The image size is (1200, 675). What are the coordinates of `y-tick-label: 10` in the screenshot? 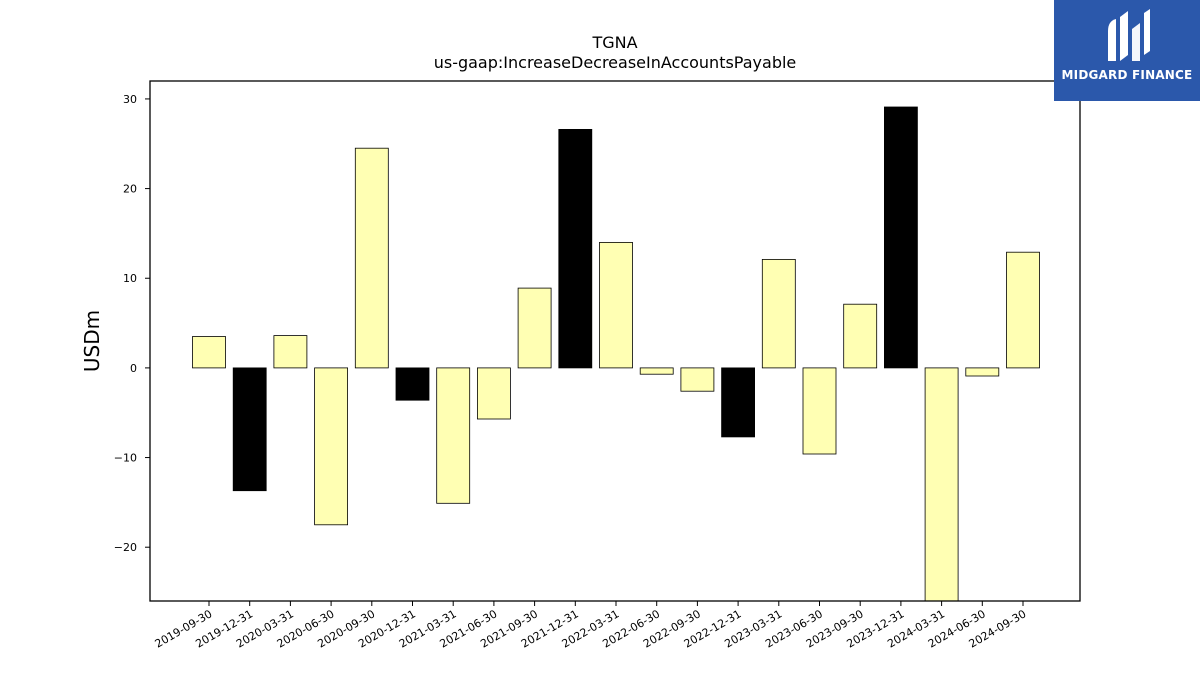 It's located at (130, 278).